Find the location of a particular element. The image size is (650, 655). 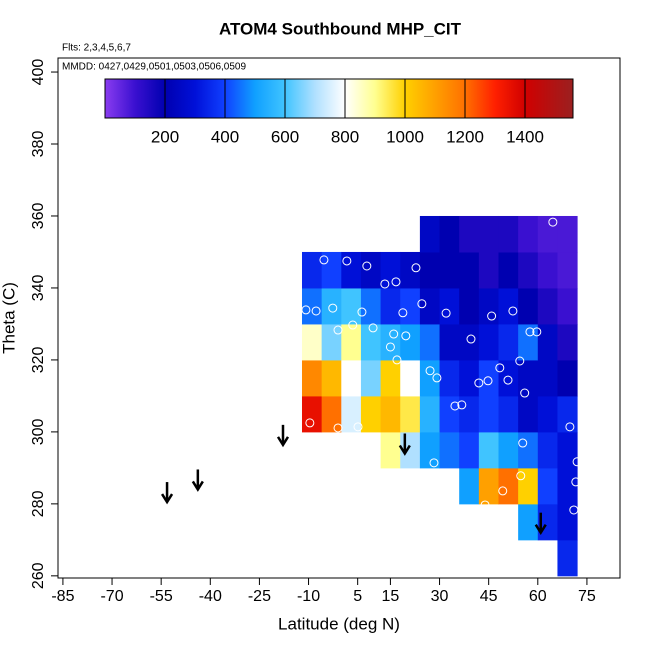

y-tick-label: 320 is located at coordinates (38, 359).